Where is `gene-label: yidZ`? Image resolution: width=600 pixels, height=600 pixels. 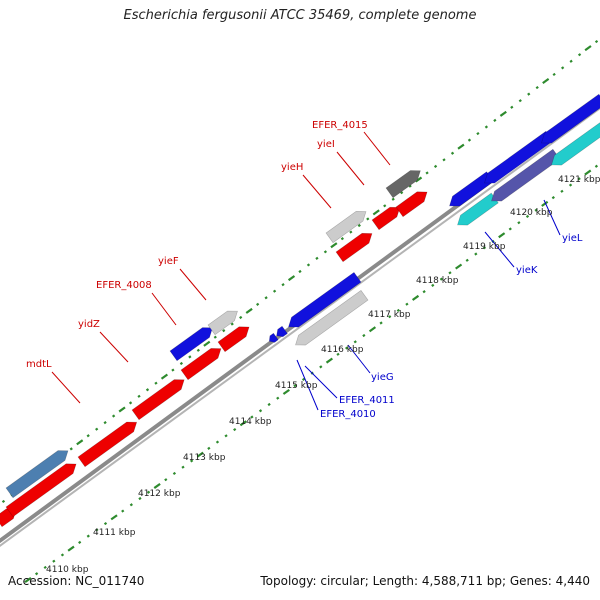
gene-label: yidZ is located at coordinates (89, 324).